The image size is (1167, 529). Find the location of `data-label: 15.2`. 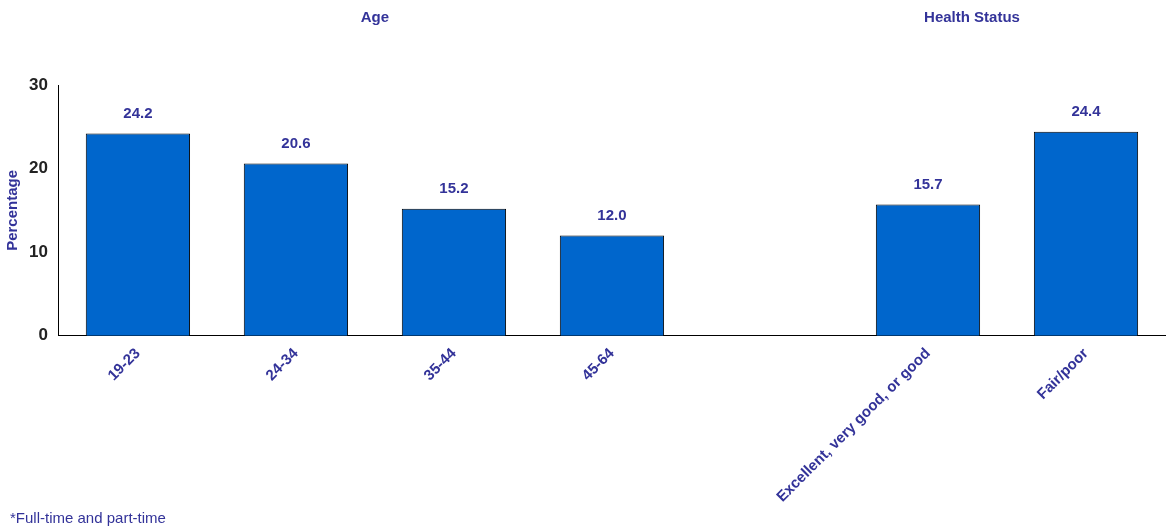

data-label: 15.2 is located at coordinates (454, 188).